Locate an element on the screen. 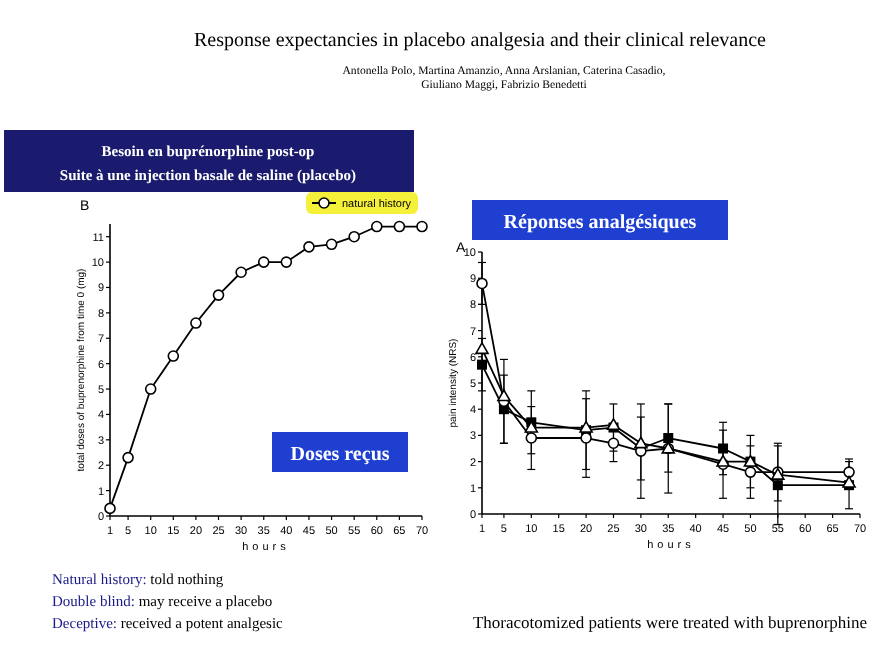 The width and height of the screenshot is (876, 652). text: Réponses analgésiques is located at coordinates (600, 223).